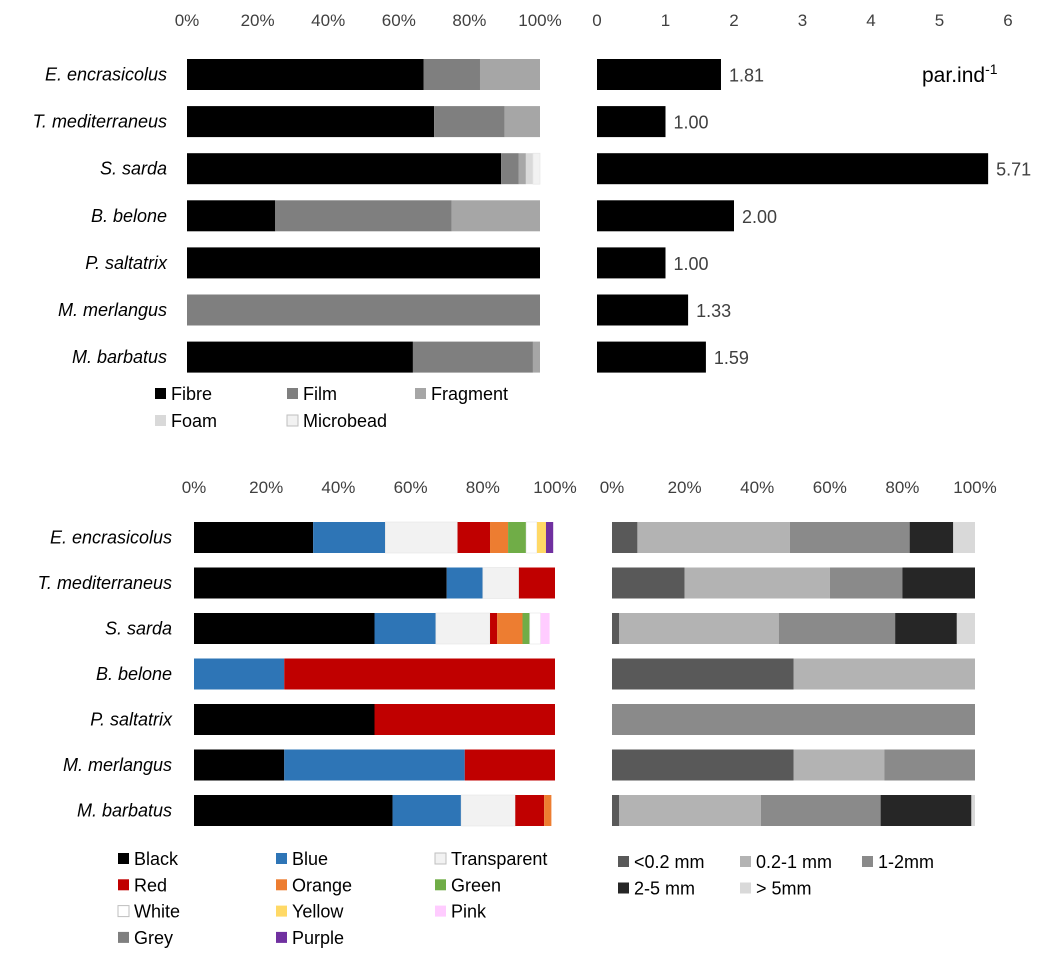 The image size is (1048, 956). Describe the element at coordinates (733, 20) in the screenshot. I see `x-tick-label: 2` at that location.